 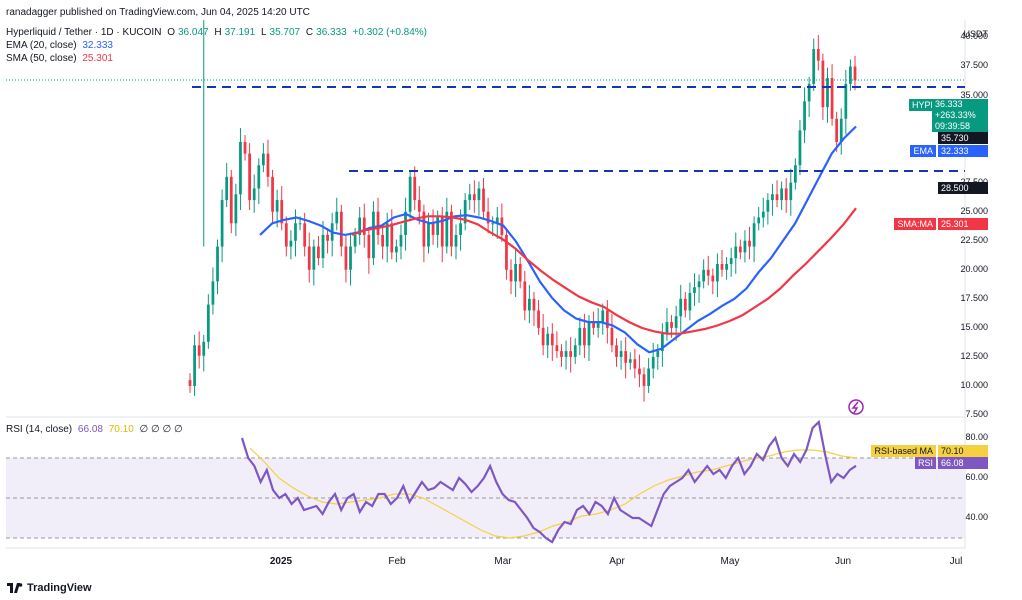 I want to click on sma-legend: SMA (50, close) 25.301, so click(x=61, y=58).